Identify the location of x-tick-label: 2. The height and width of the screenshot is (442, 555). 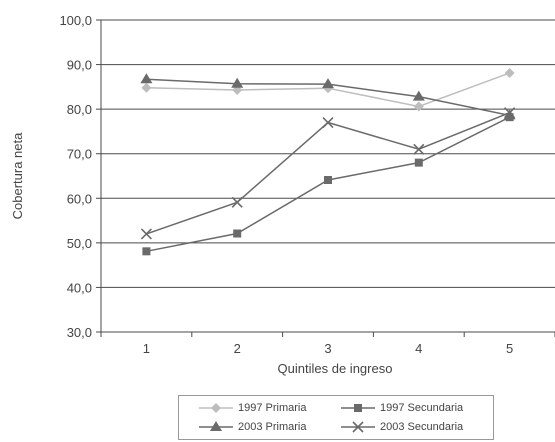
(237, 348).